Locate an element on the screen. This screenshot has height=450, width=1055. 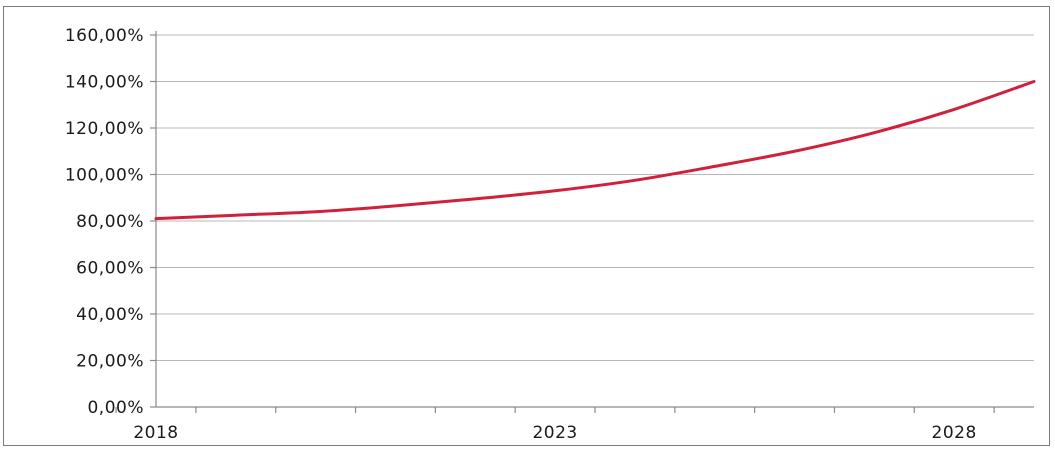
y-tick-label: 80,00% is located at coordinates (110, 222).